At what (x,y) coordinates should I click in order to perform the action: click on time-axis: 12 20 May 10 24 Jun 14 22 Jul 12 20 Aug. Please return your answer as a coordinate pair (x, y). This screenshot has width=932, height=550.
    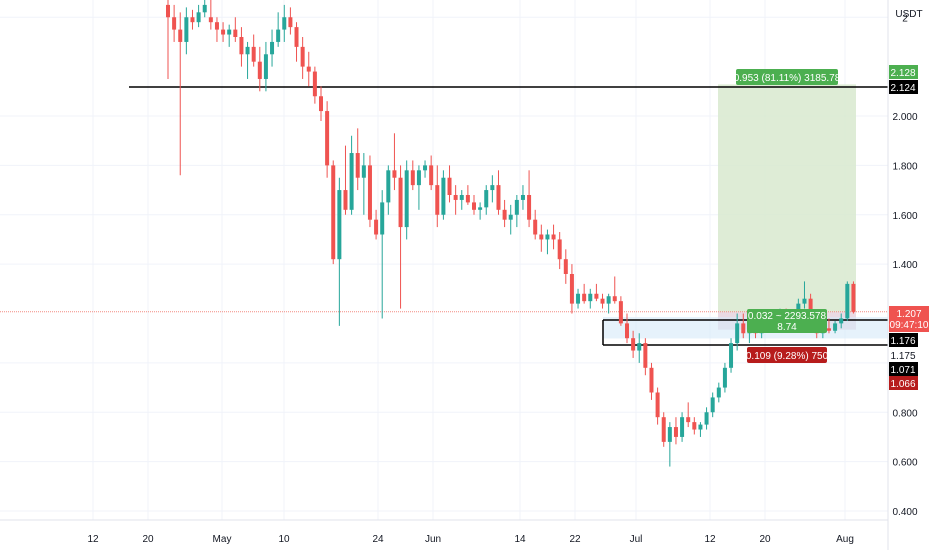
    Looking at the image, I should click on (470, 539).